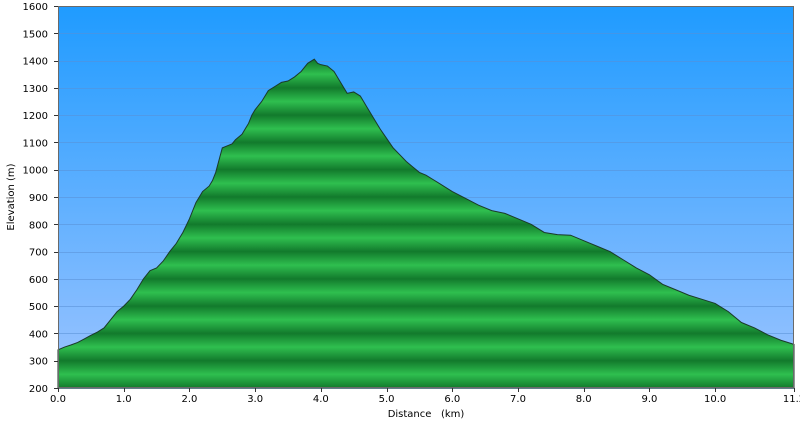 The image size is (800, 433). Describe the element at coordinates (387, 399) in the screenshot. I see `x-tick-label: 5.0` at that location.